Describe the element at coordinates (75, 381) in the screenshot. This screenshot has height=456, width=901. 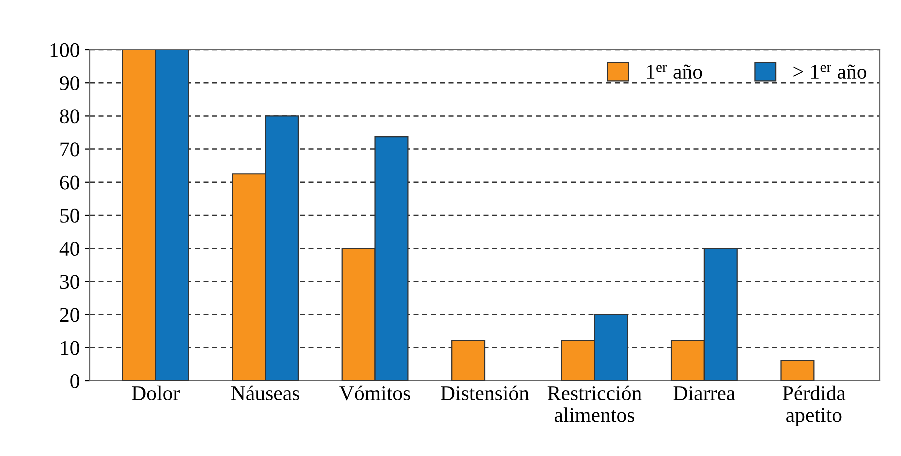
I see `y-tick-label: 0` at that location.